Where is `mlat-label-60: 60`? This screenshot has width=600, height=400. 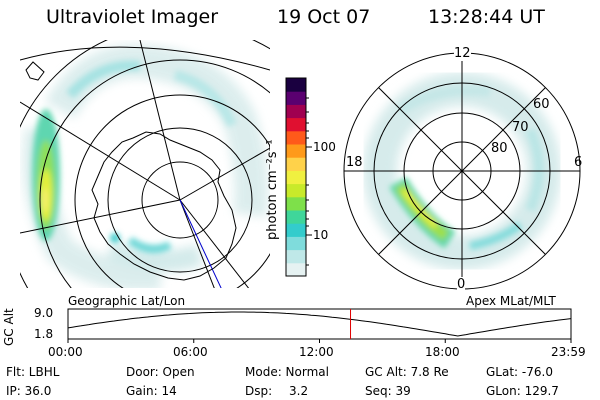
mlat-label-60: 60 is located at coordinates (541, 104).